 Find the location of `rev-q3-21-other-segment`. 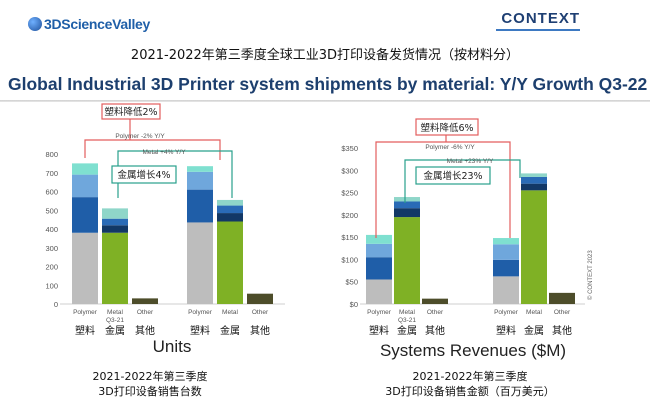

rev-q3-21-other-segment is located at coordinates (435, 301).